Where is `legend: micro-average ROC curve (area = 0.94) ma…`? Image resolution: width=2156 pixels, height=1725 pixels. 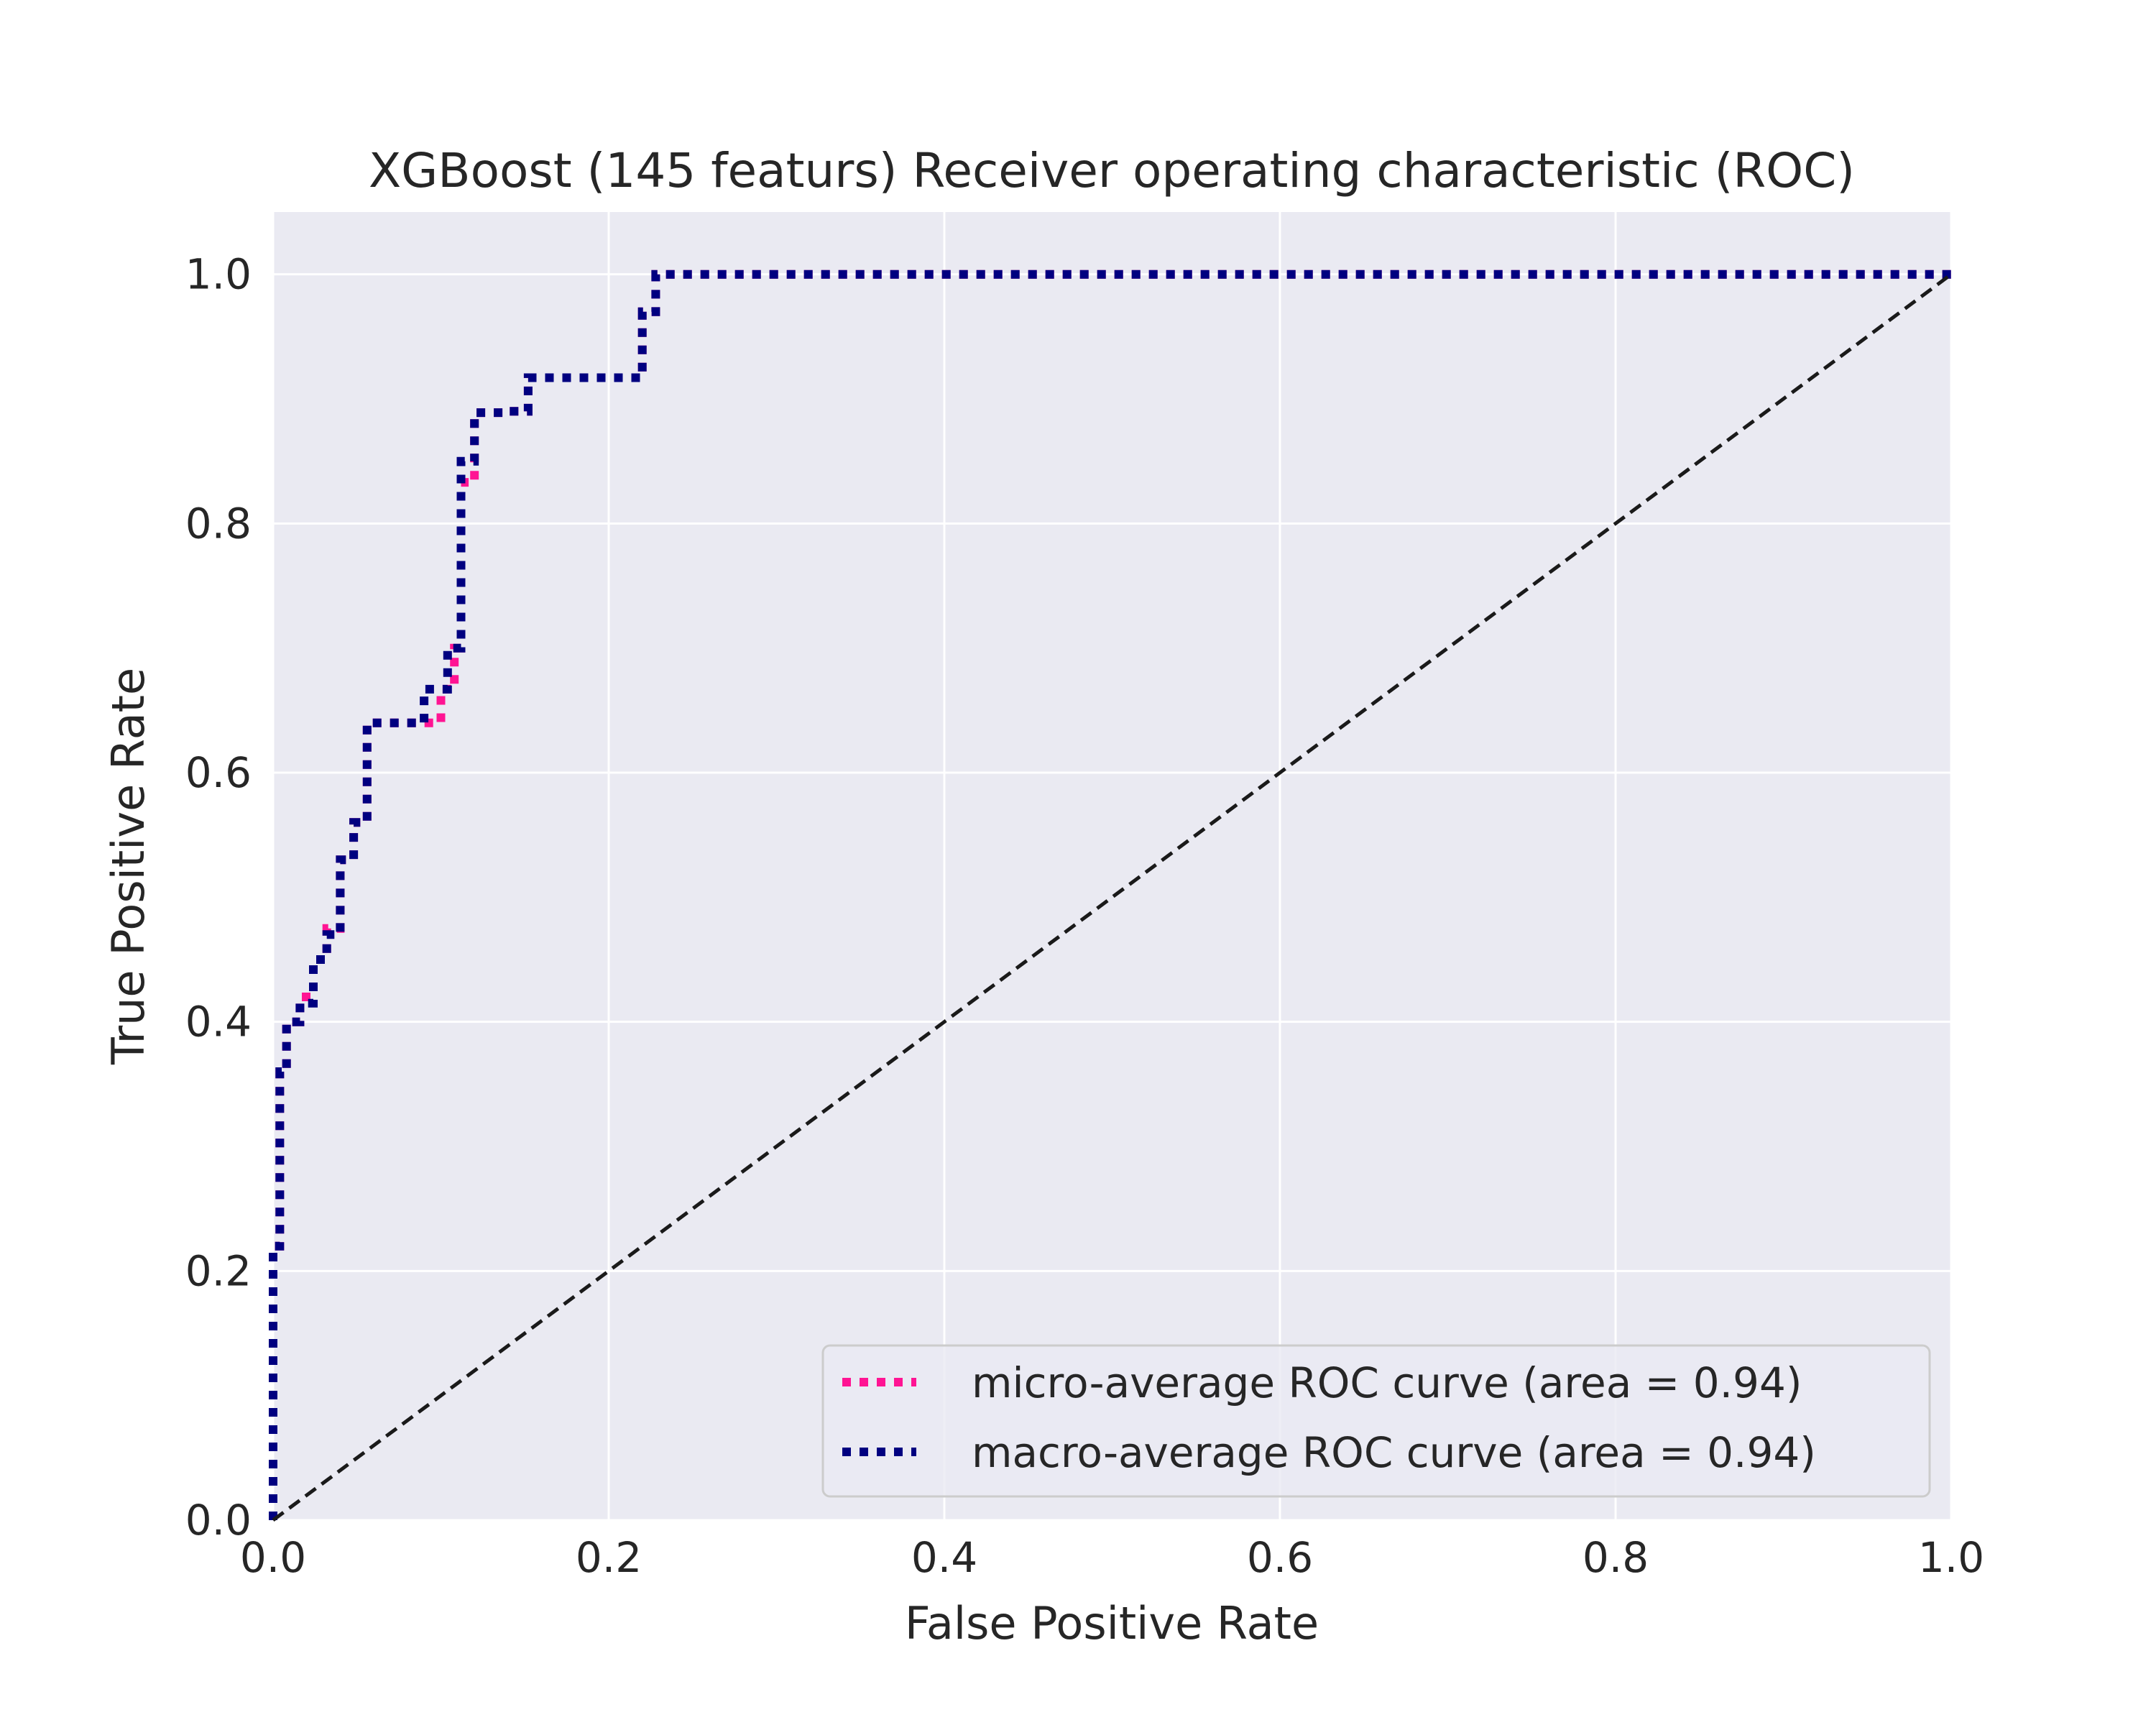 legend: micro-average ROC curve (area = 0.94) ma… is located at coordinates (1376, 1421).